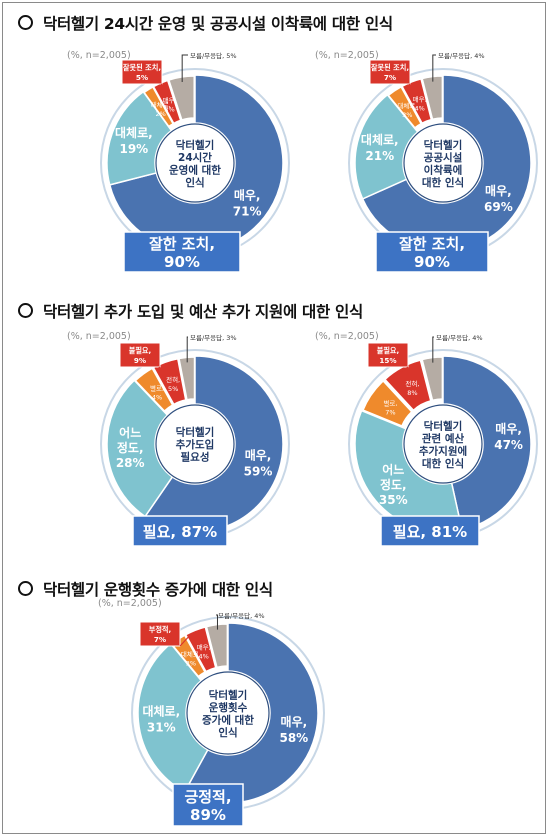 The image size is (550, 838). Describe the element at coordinates (130, 463) in the screenshot. I see `slice-value-label: 28%` at that location.